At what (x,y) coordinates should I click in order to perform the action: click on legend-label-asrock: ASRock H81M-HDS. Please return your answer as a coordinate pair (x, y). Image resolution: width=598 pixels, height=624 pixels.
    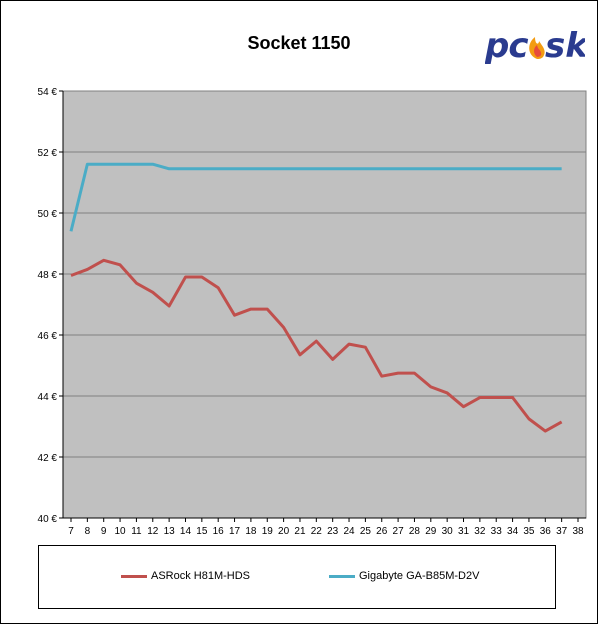
    Looking at the image, I should click on (201, 576).